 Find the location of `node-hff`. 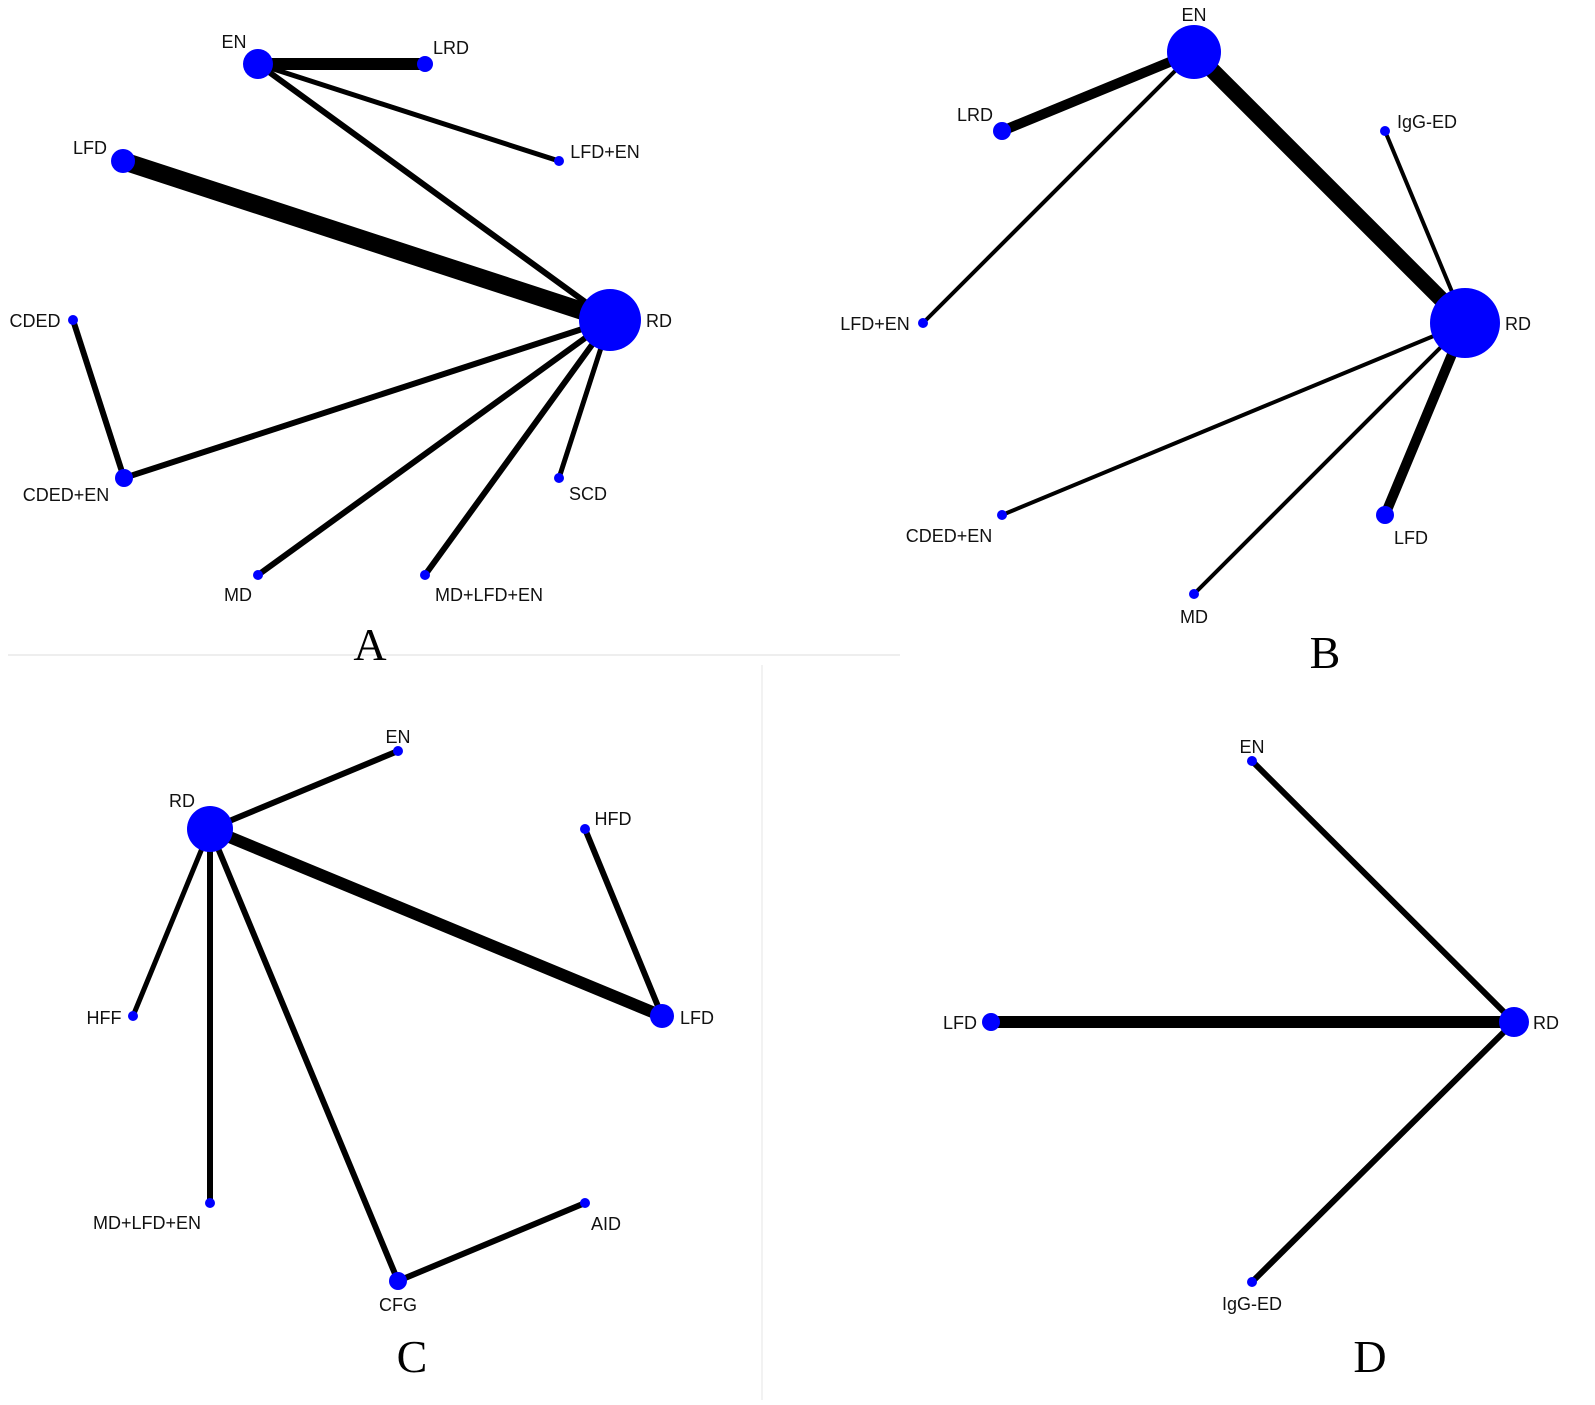

node-hff is located at coordinates (133, 1016).